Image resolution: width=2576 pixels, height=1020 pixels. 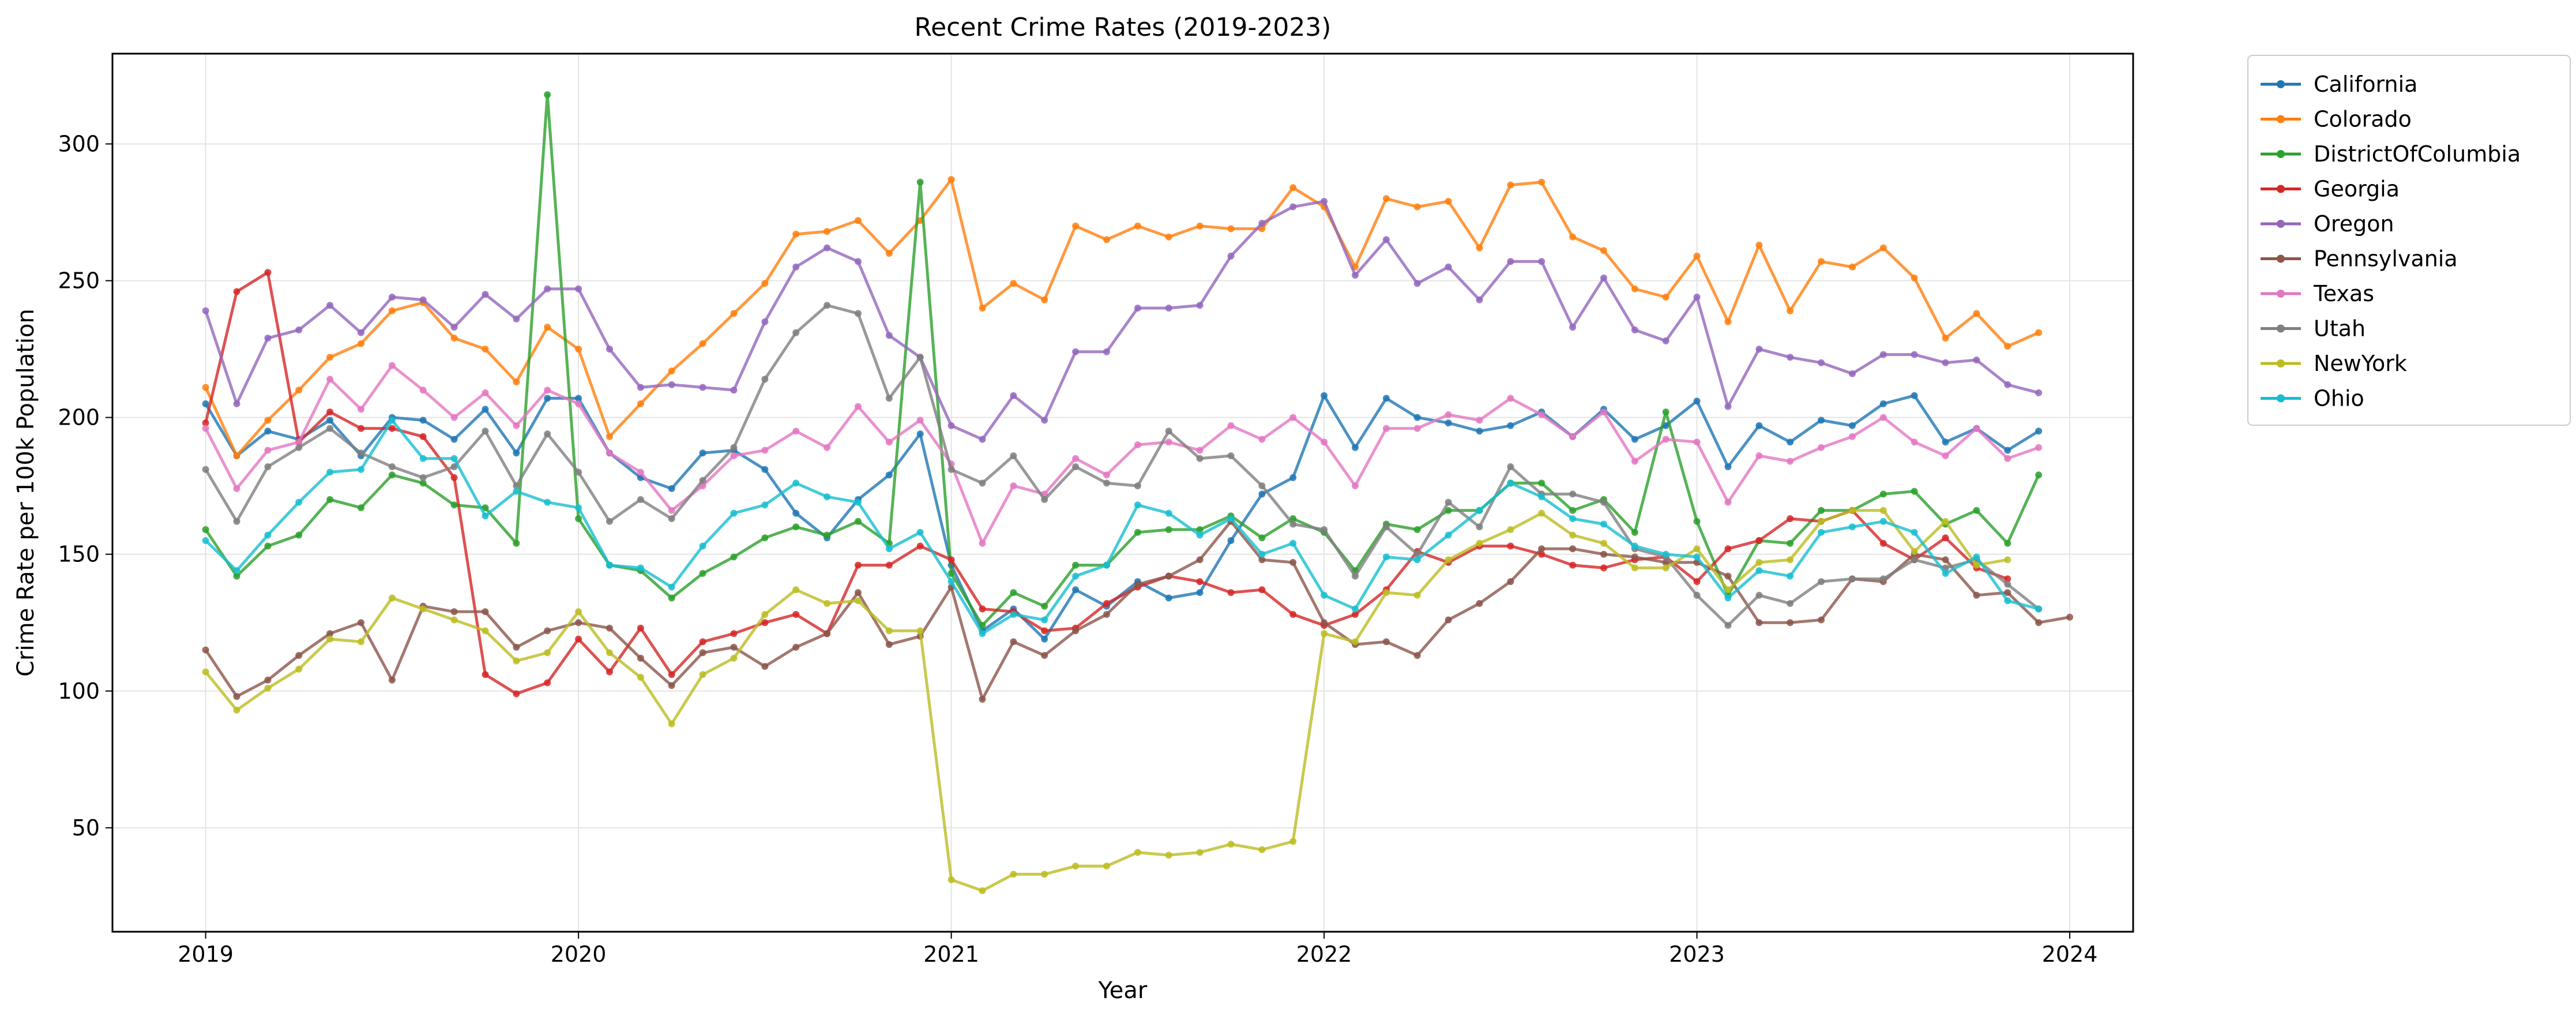 I want to click on y-tick-label: 200, so click(x=79, y=417).